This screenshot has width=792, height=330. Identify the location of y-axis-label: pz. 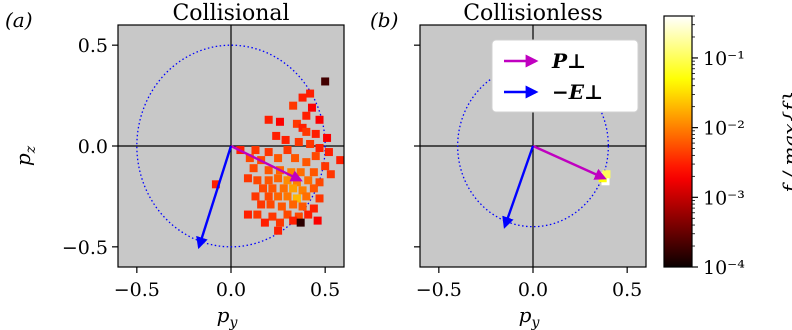
(25, 155).